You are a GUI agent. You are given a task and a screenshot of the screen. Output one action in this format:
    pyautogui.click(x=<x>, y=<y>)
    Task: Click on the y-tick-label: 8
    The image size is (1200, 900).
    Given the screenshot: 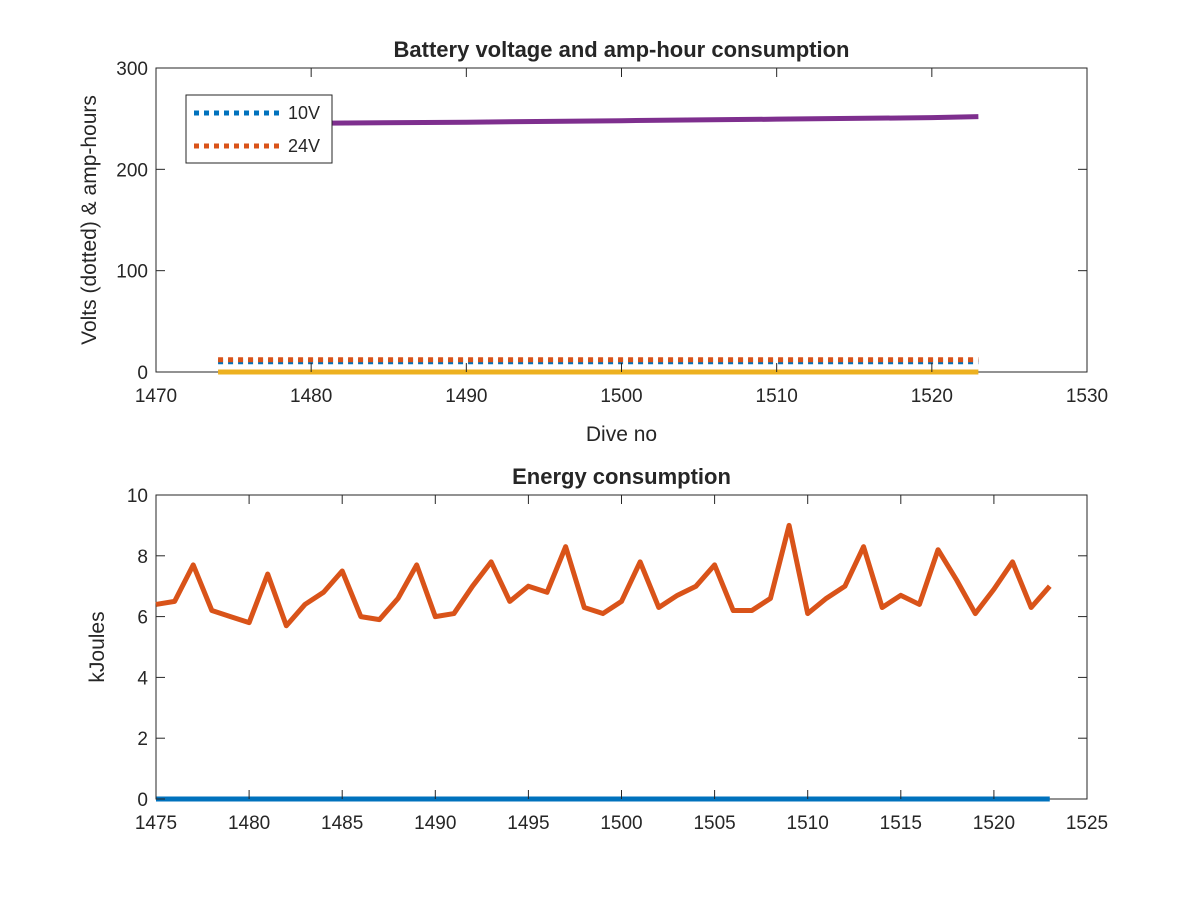 What is the action you would take?
    pyautogui.click(x=142, y=557)
    